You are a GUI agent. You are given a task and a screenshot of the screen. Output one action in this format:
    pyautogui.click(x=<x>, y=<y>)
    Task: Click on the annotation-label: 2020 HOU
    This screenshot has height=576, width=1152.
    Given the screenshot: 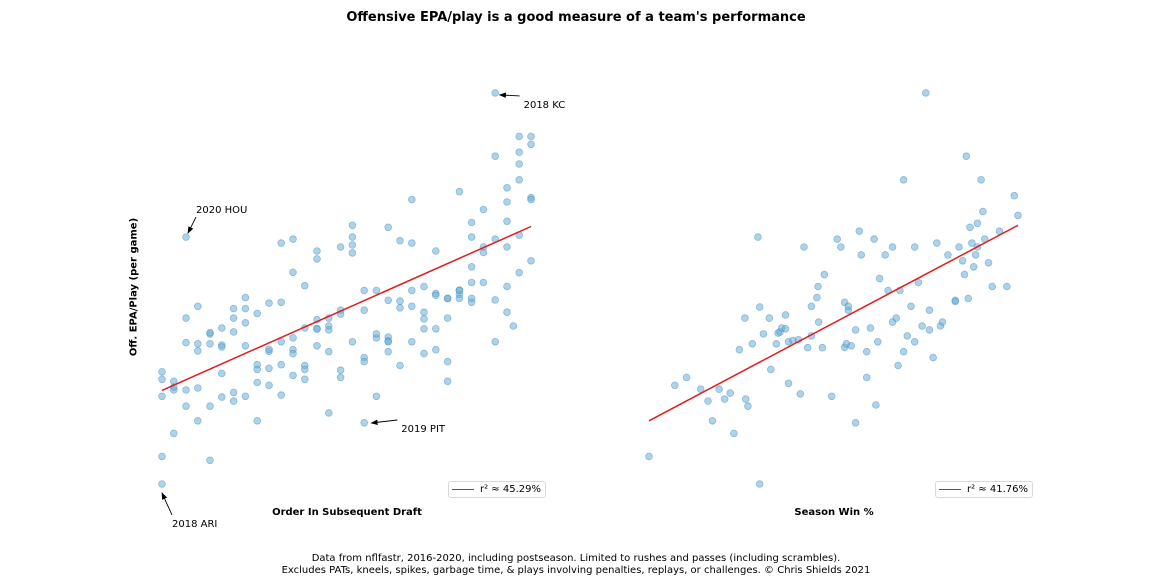 What is the action you would take?
    pyautogui.click(x=221, y=210)
    